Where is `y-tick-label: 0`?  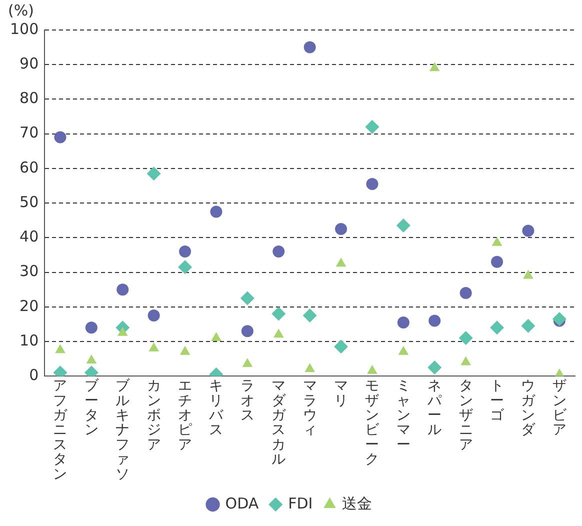 y-tick-label: 0 is located at coordinates (34, 375).